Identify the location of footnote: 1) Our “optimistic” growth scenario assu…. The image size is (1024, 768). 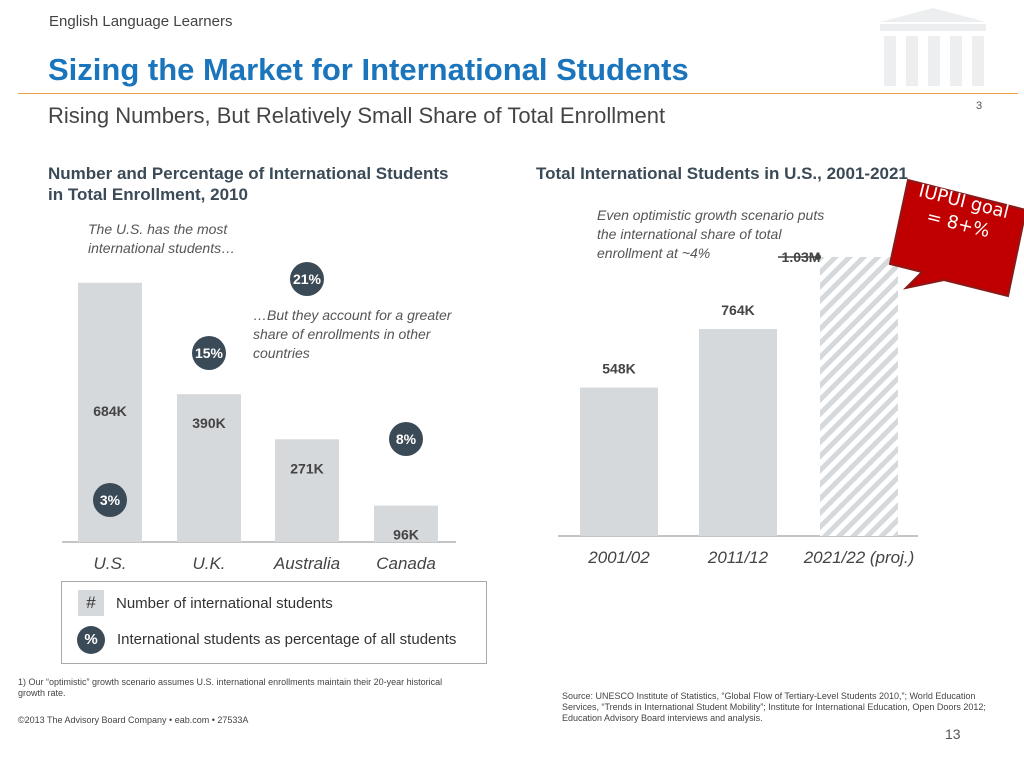
(230, 687).